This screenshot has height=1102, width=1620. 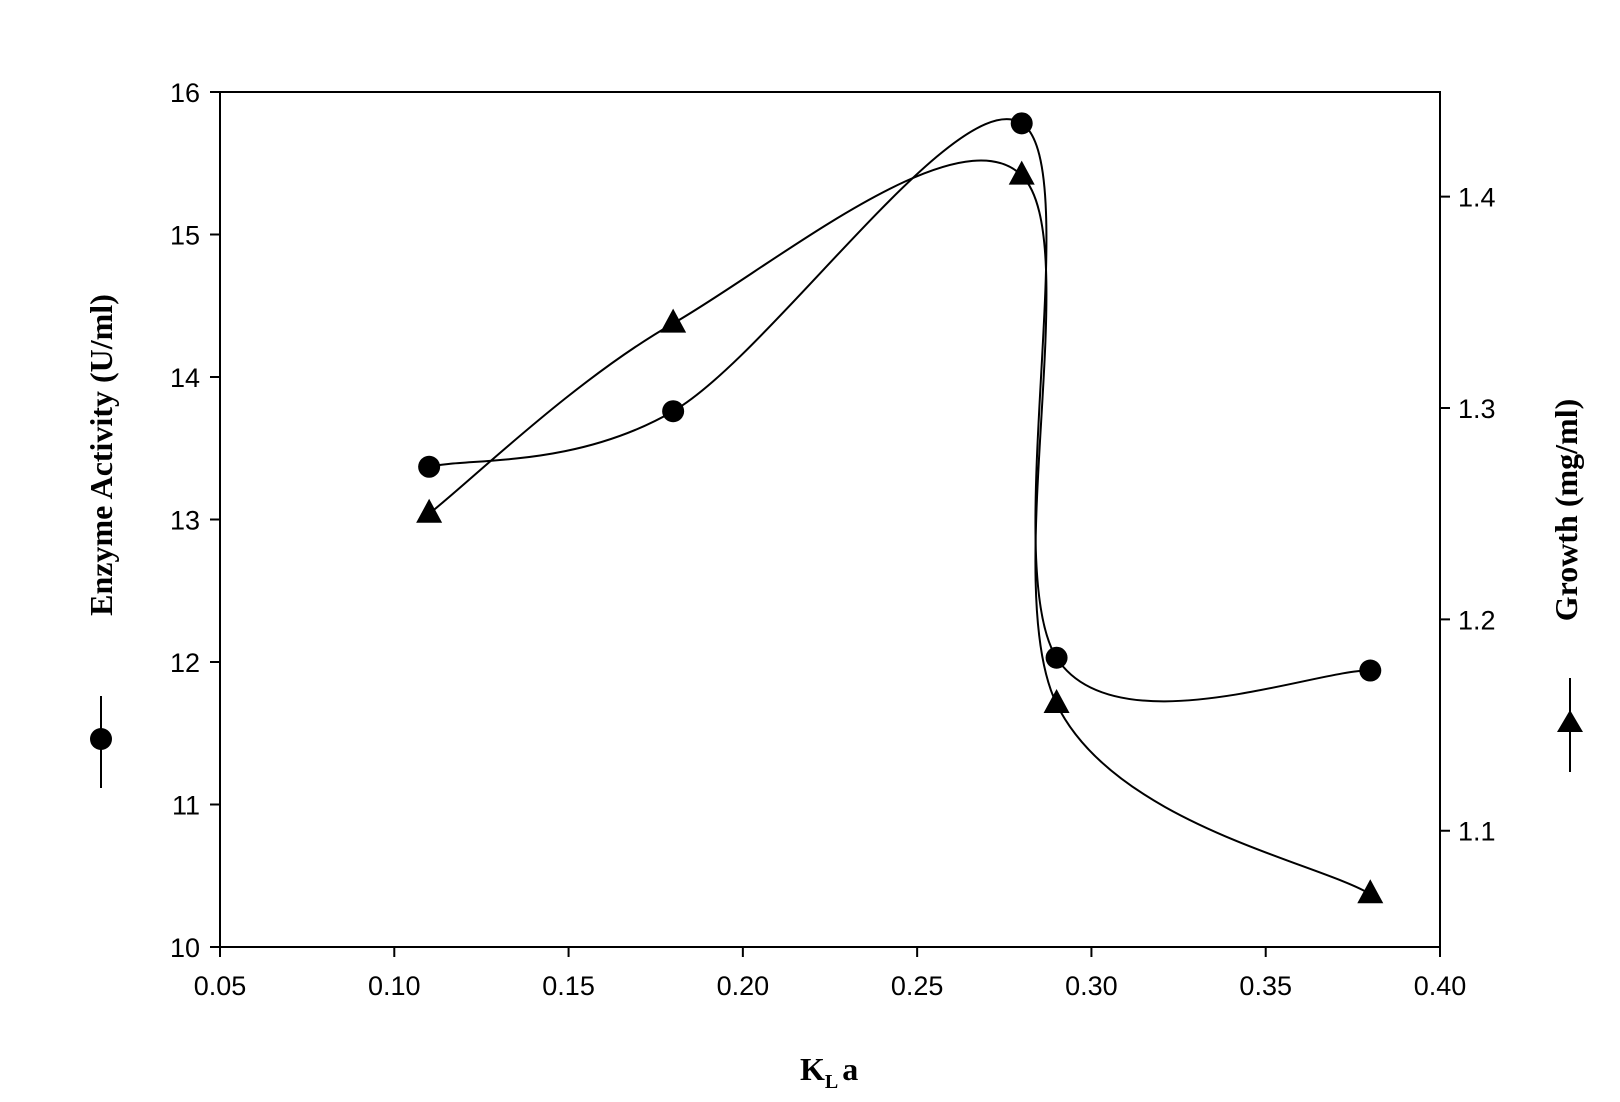 What do you see at coordinates (1091, 986) in the screenshot?
I see `x-tick-label: 0.30` at bounding box center [1091, 986].